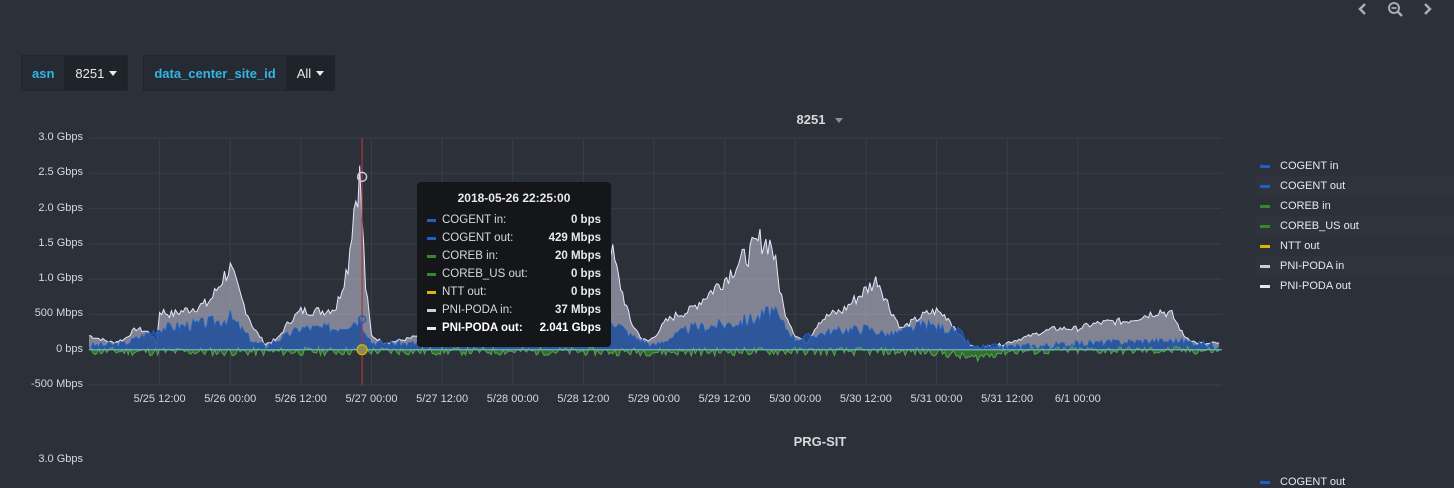 Image resolution: width=1454 pixels, height=488 pixels. I want to click on variable-asn: asn 8251, so click(75, 73).